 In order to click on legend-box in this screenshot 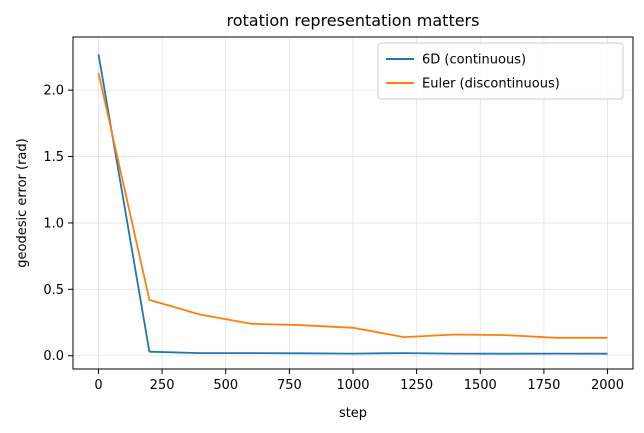, I will do `click(500, 71)`.